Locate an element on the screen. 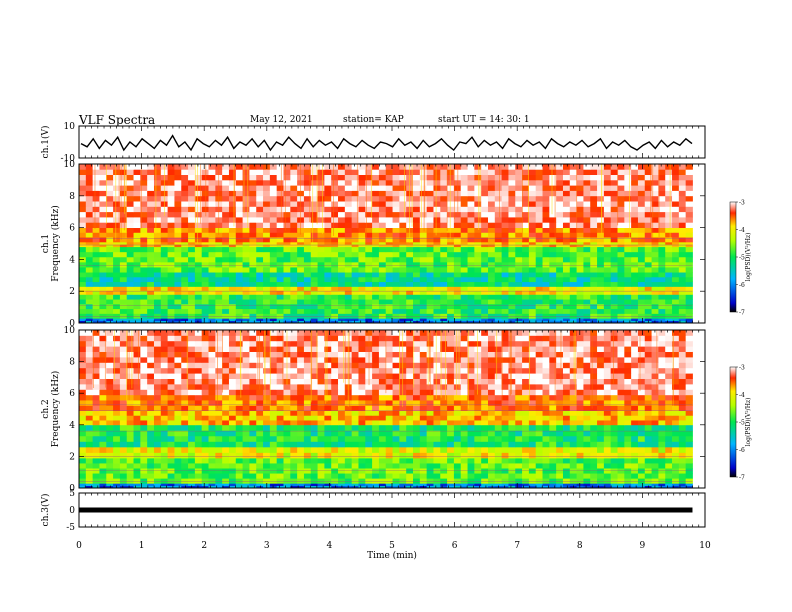 This screenshot has width=792, height=612. panel-spec1-cbar-label: log(PSD)(V²/Hz) is located at coordinates (748, 257).